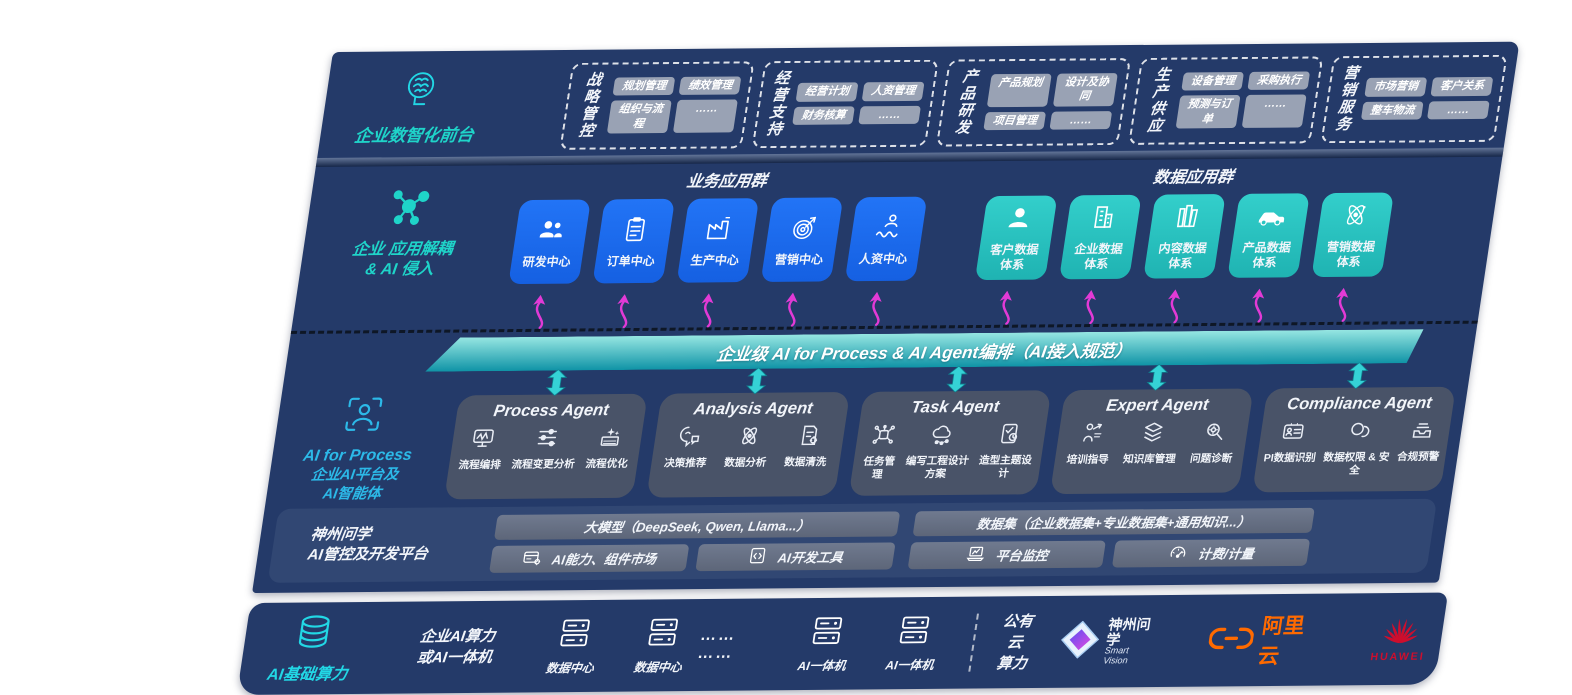  Describe the element at coordinates (547, 440) in the screenshot. I see `flow-sliders-icon` at that location.